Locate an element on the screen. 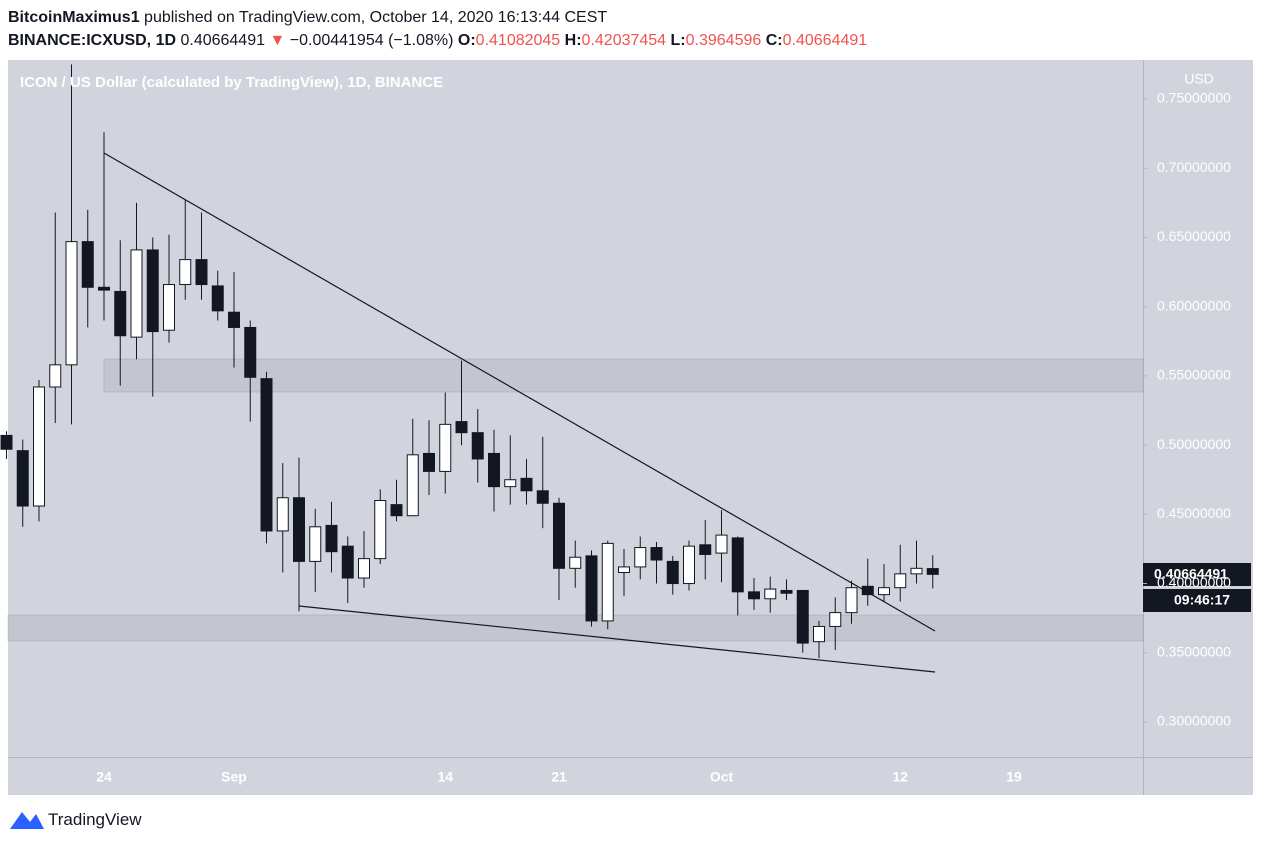  x-tick-label: Sep is located at coordinates (234, 777).